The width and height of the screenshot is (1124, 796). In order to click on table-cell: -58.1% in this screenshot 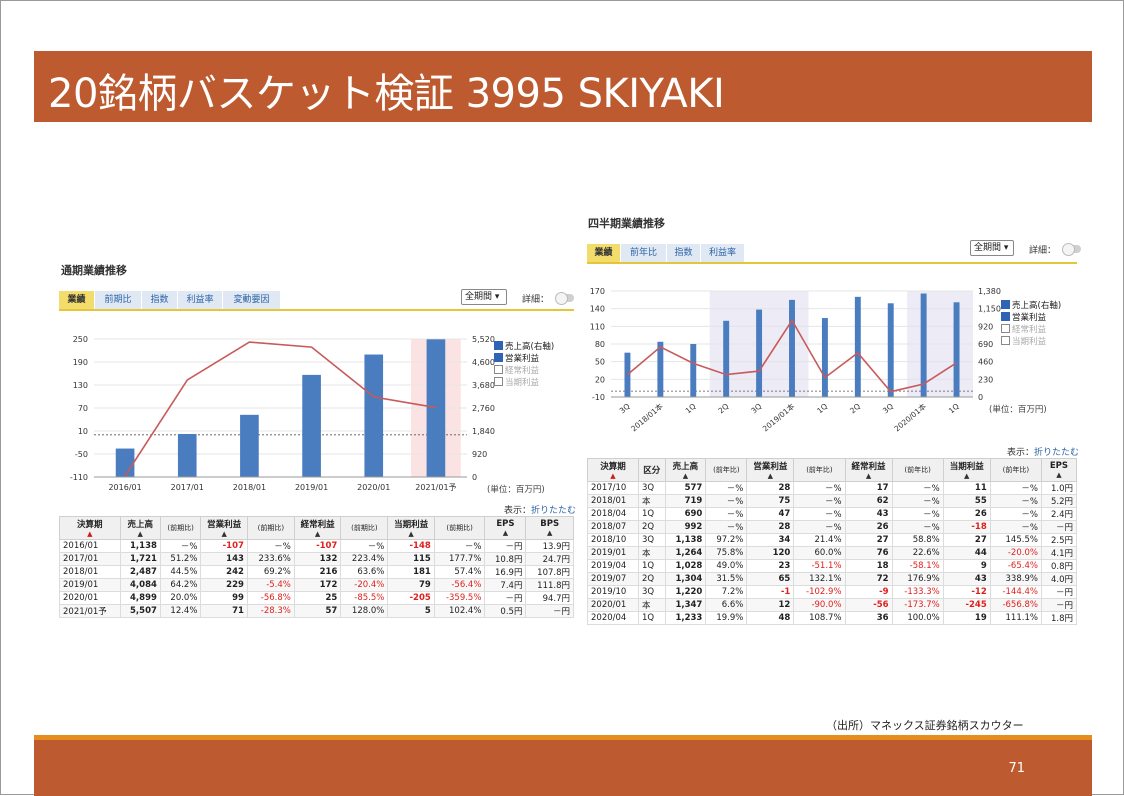, I will do `click(917, 566)`.